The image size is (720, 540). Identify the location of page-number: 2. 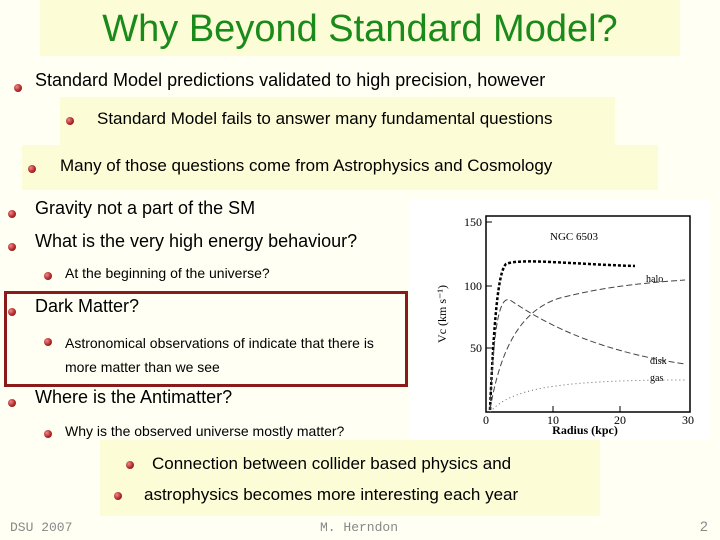
(704, 526).